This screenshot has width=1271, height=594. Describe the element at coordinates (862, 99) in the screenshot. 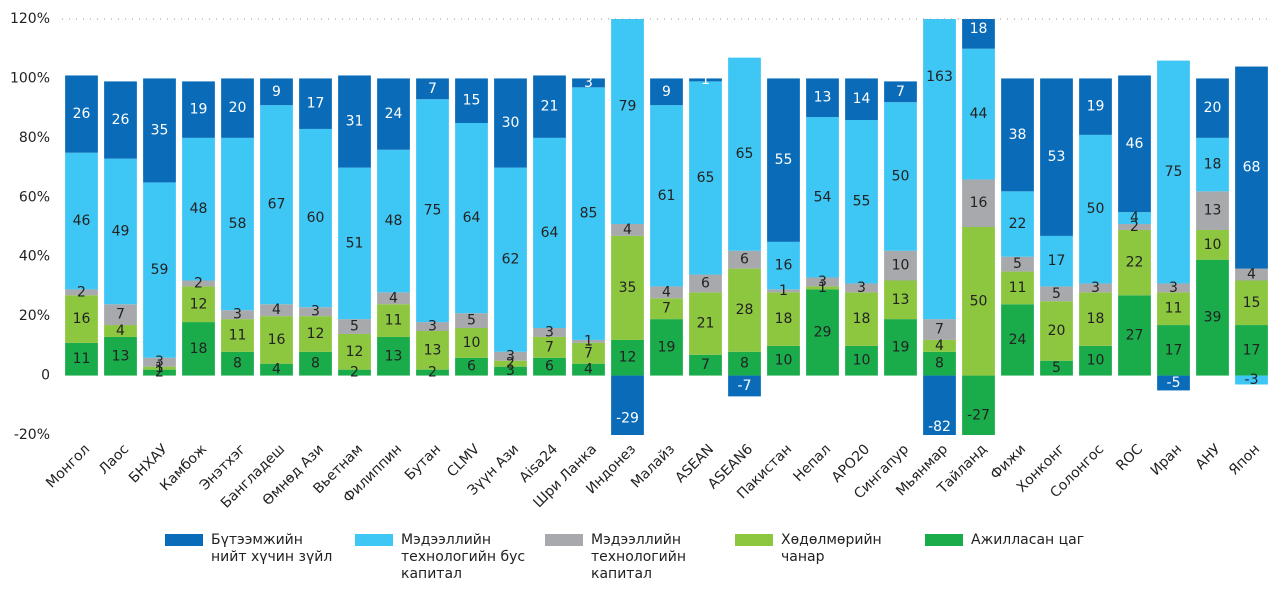

I see `data-label: 14` at that location.